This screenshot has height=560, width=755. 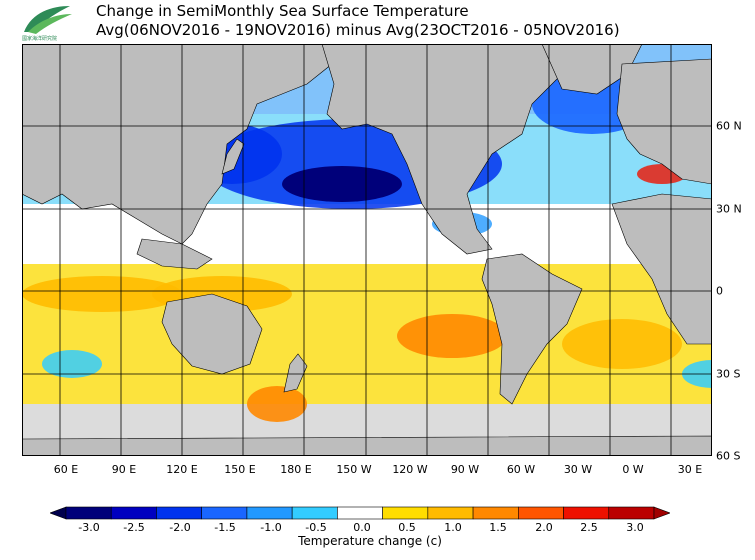 I want to click on lon-label: 30 W, so click(x=578, y=469).